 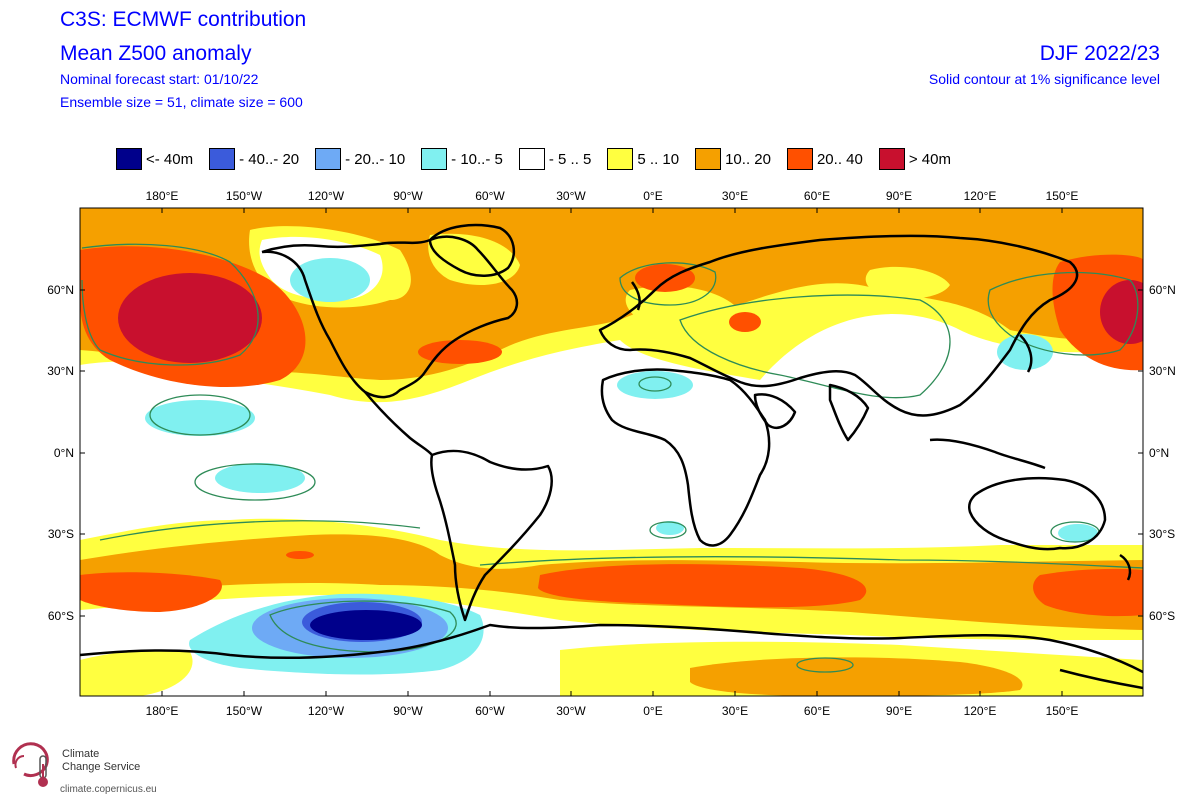 I want to click on significance-note: Solid contour at 1% significance level, so click(x=1044, y=79).